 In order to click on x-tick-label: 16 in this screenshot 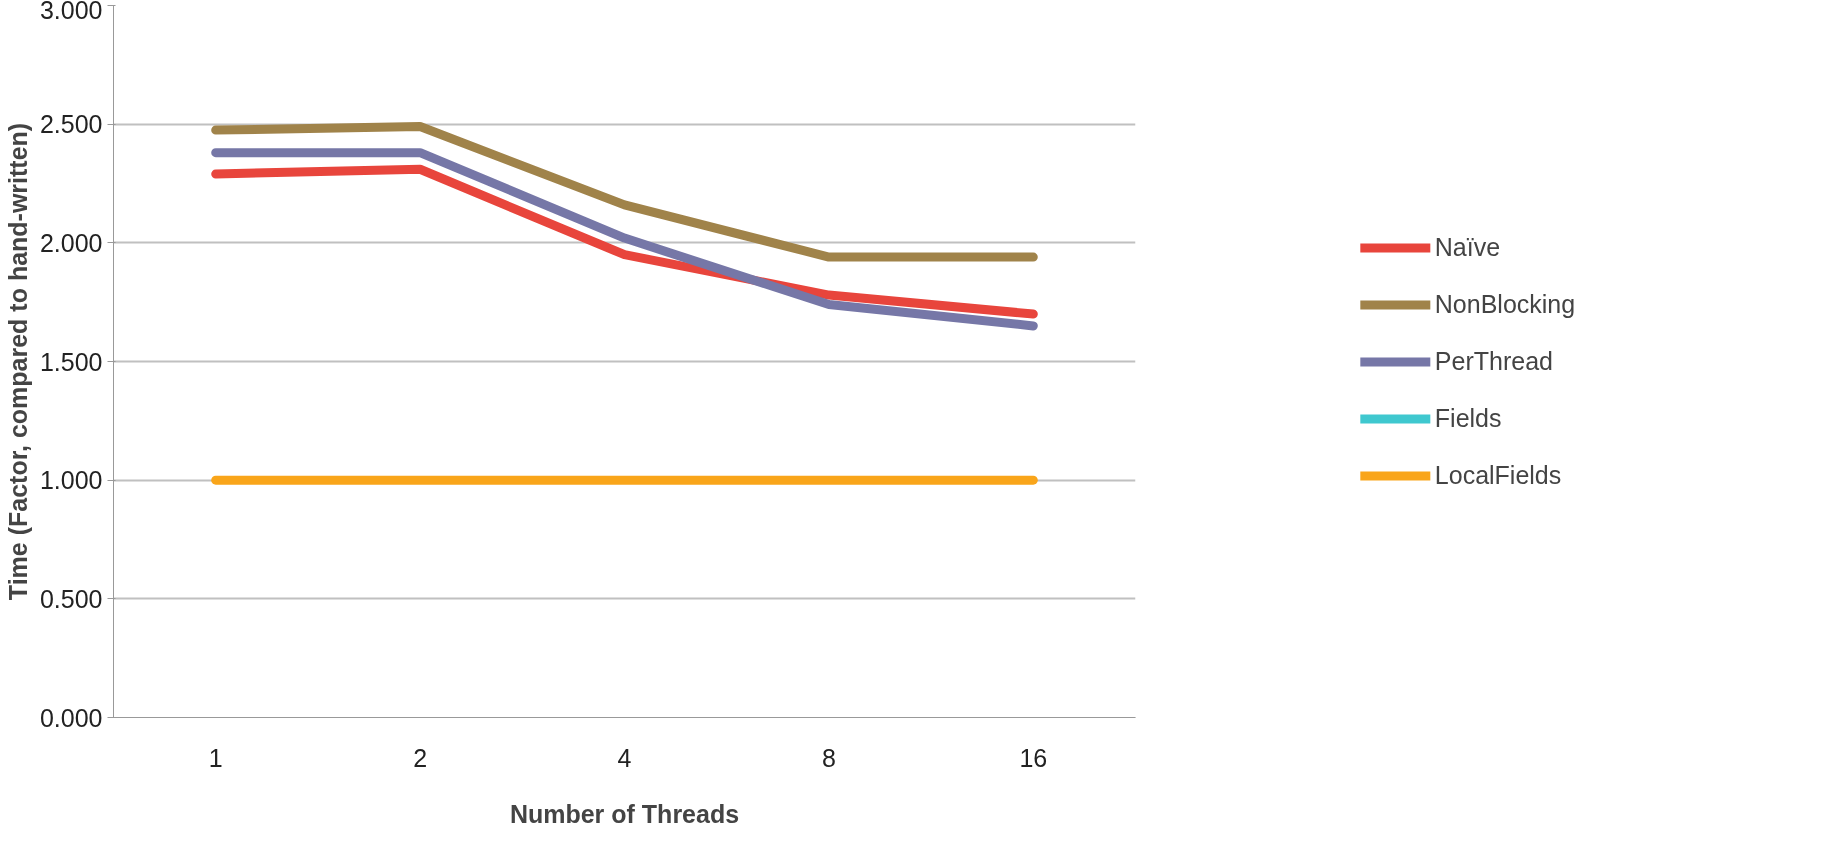, I will do `click(1033, 757)`.